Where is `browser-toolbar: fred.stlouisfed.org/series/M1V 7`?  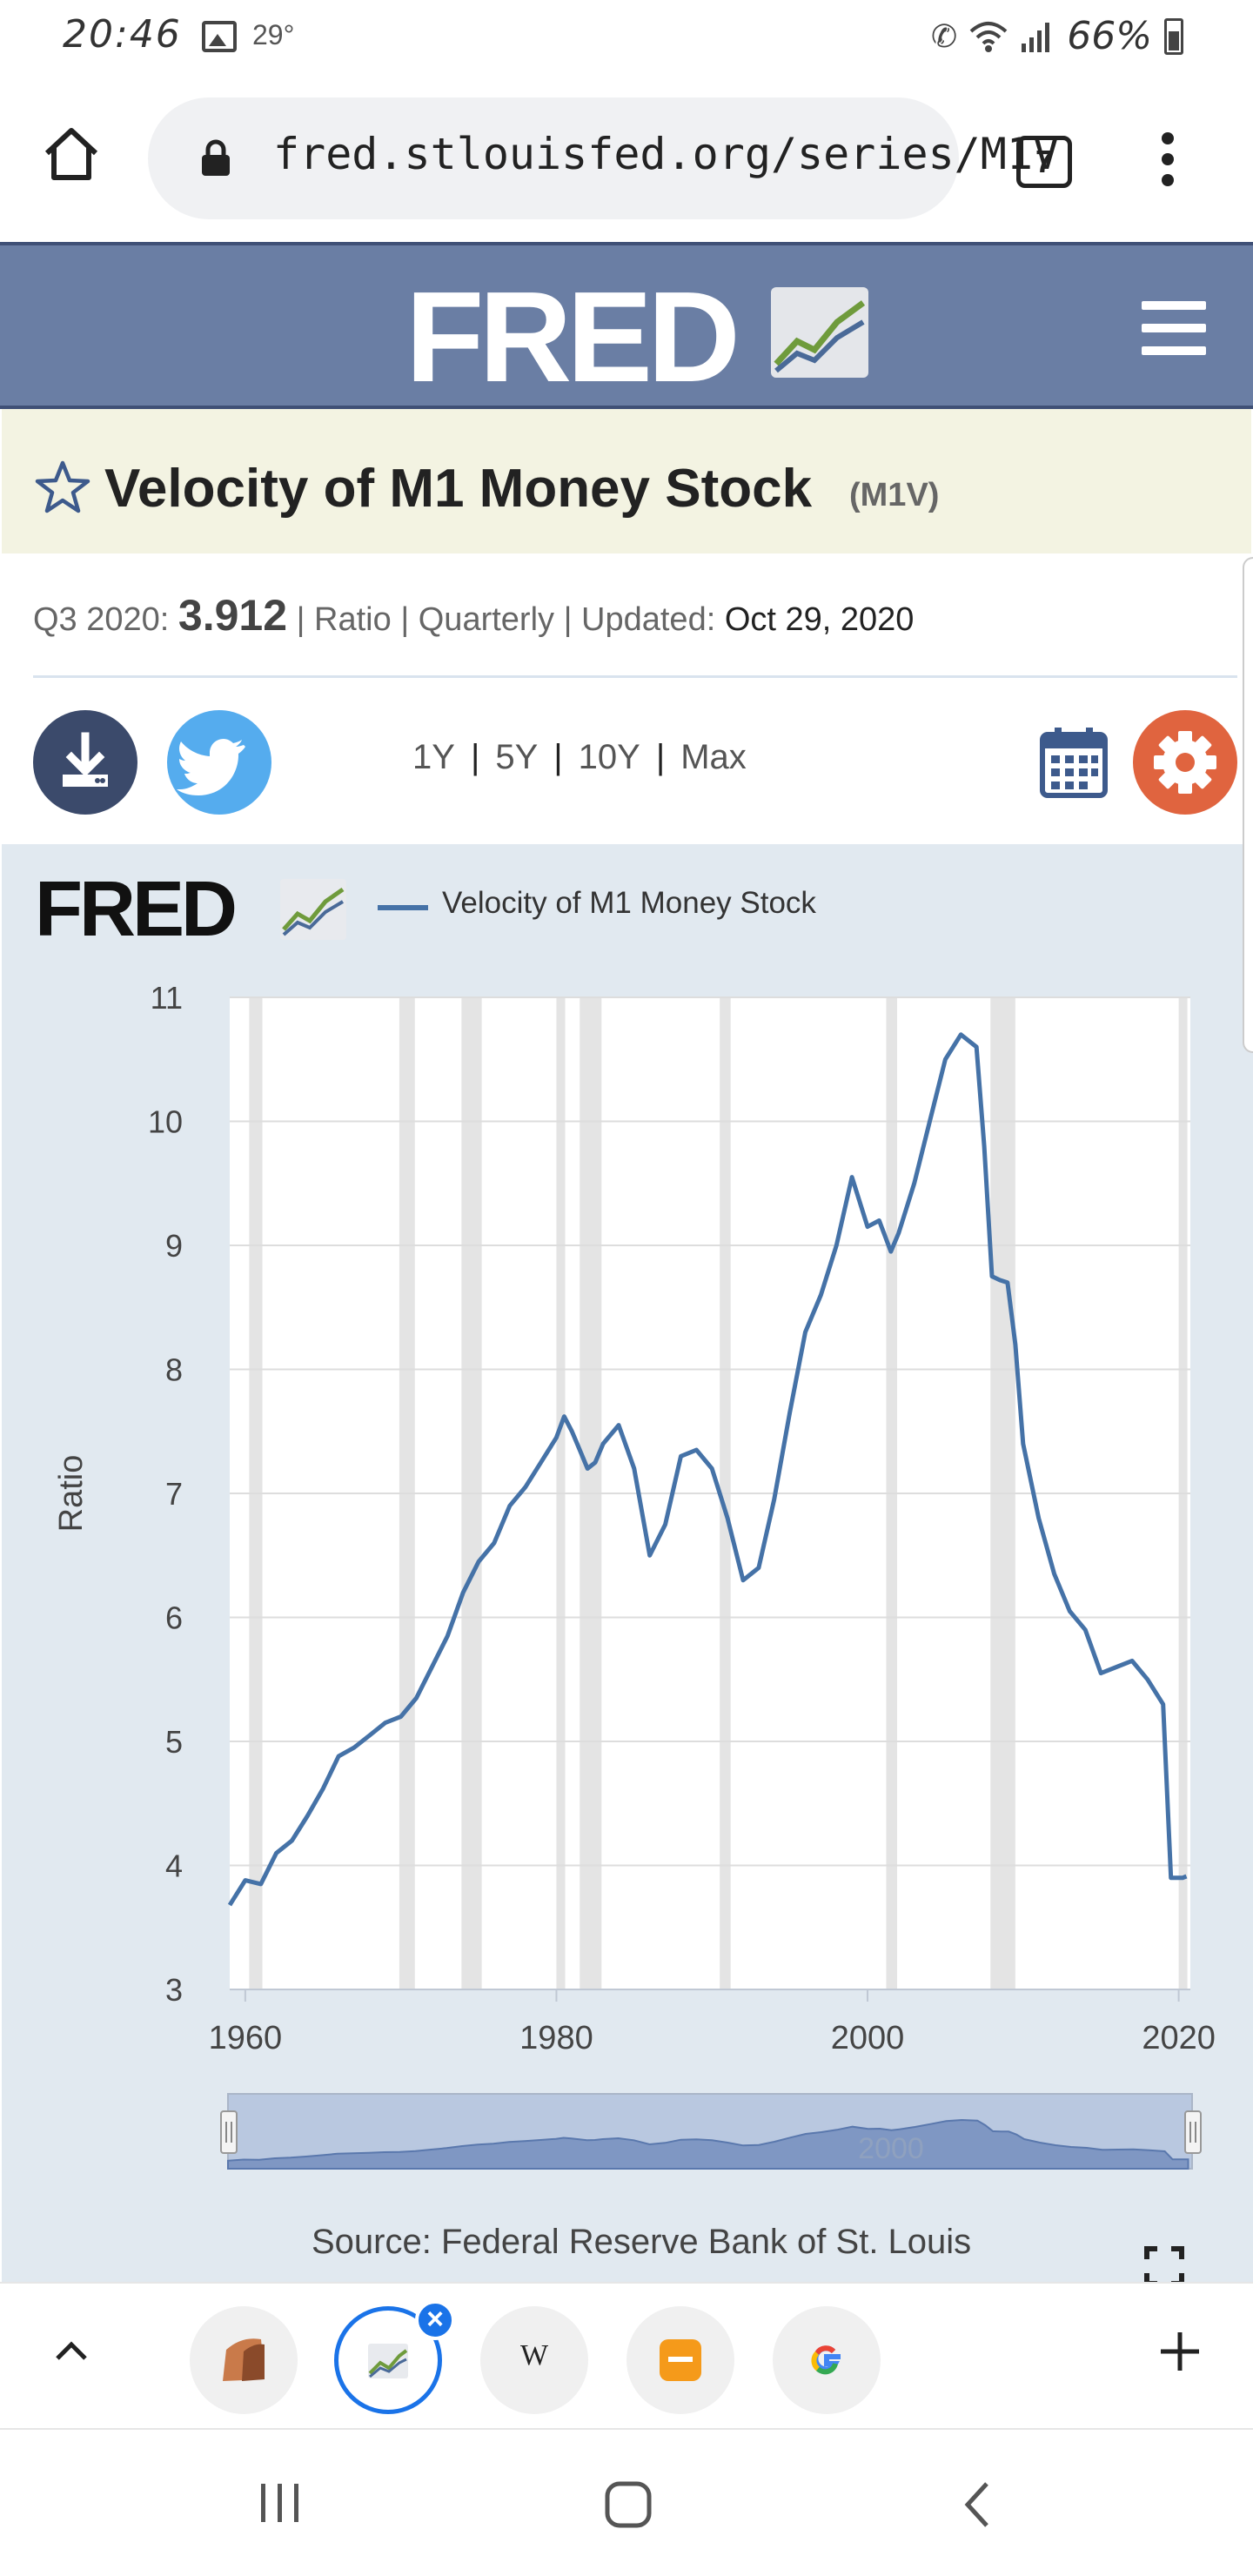 browser-toolbar: fred.stlouisfed.org/series/M1V 7 is located at coordinates (626, 160).